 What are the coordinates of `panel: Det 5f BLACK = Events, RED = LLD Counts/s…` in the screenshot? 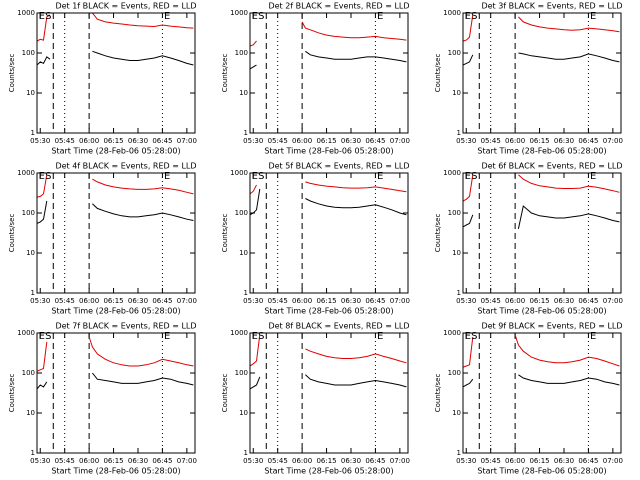 It's located at (315, 239).